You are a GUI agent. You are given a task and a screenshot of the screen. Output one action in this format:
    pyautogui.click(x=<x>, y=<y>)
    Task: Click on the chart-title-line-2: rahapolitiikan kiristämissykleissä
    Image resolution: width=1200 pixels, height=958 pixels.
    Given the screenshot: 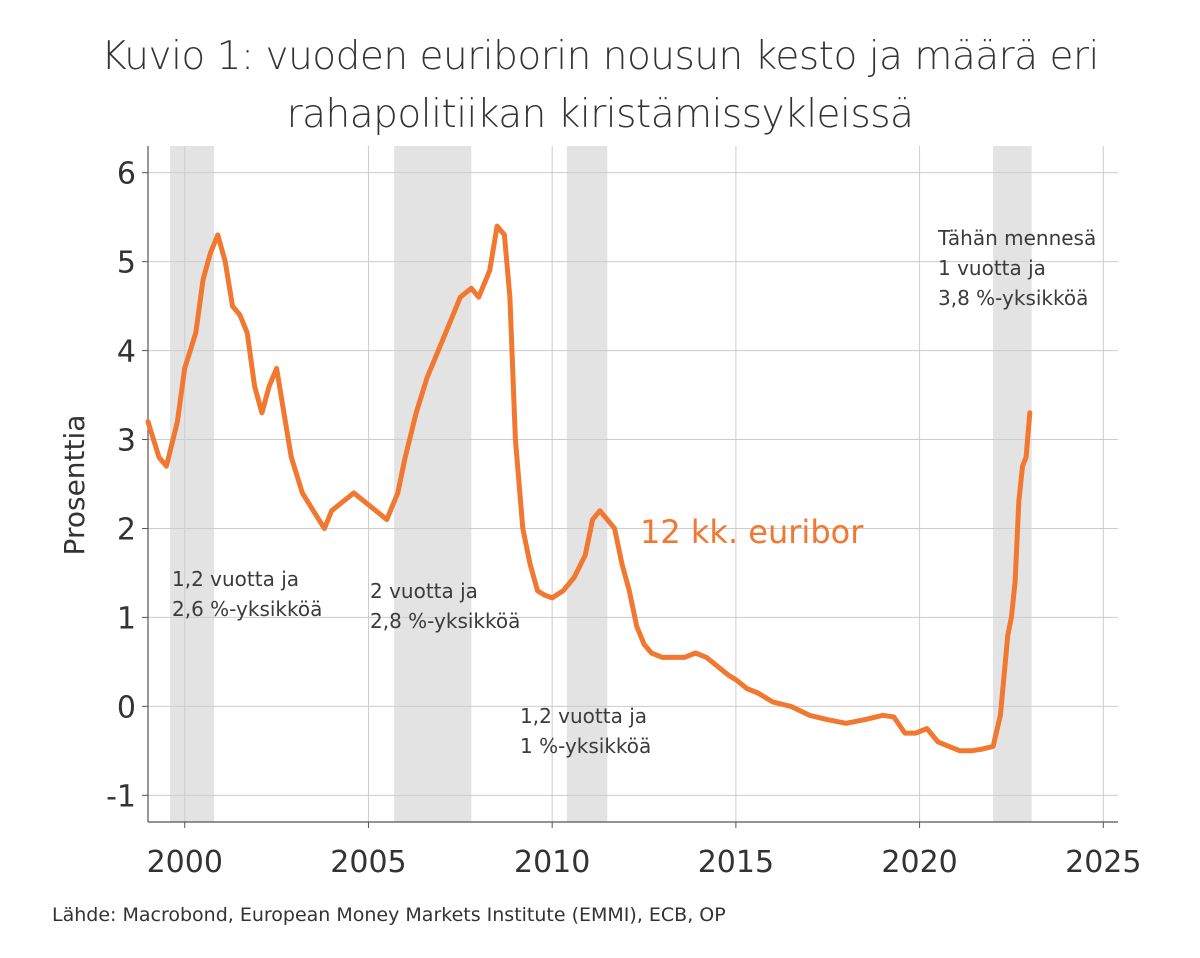 What is the action you would take?
    pyautogui.click(x=600, y=114)
    